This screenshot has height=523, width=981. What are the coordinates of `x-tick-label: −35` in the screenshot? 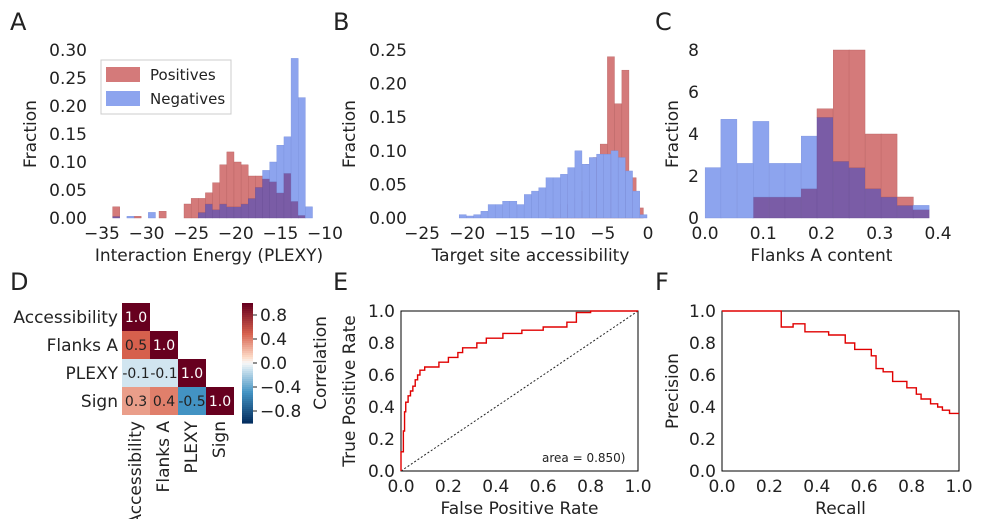 It's located at (102, 234).